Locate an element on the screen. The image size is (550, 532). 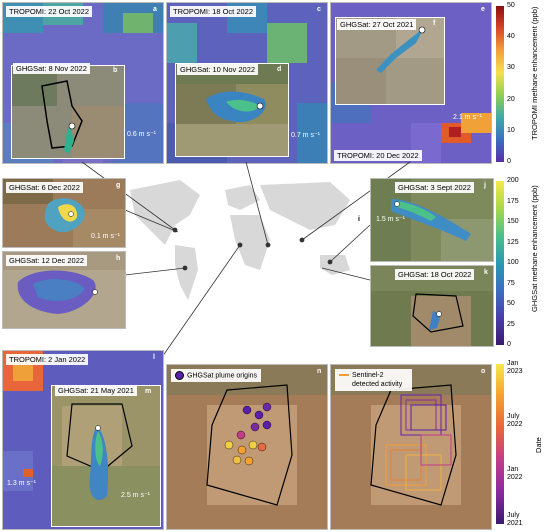
site-boundary-o is located at coordinates (413, 445).